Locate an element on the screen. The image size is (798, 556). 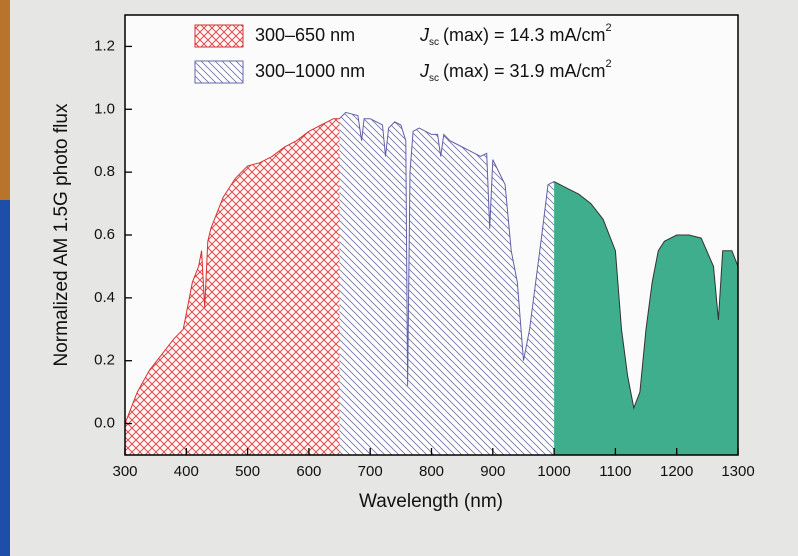
area-fill is located at coordinates (646, 318).